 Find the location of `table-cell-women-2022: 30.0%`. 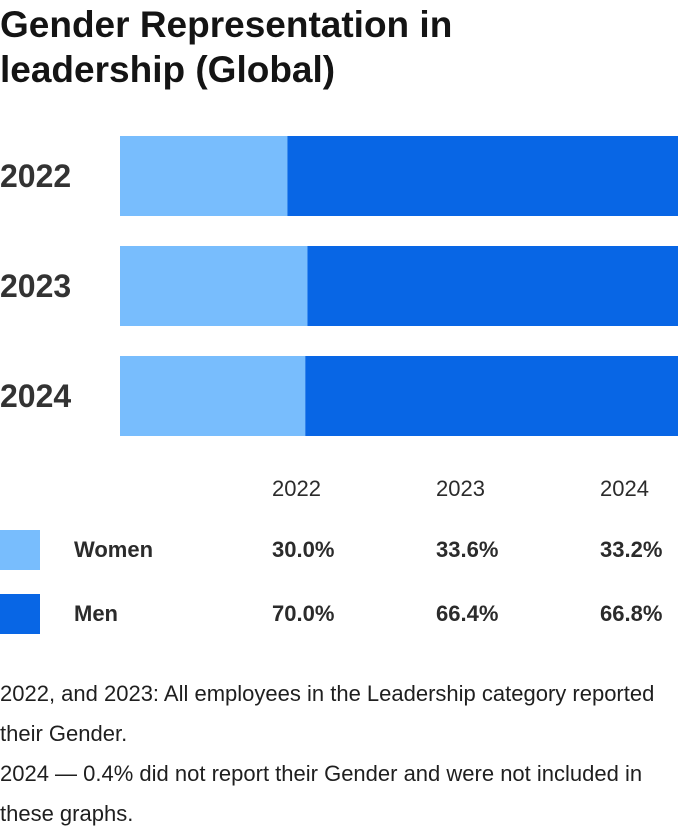

table-cell-women-2022: 30.0% is located at coordinates (303, 549).